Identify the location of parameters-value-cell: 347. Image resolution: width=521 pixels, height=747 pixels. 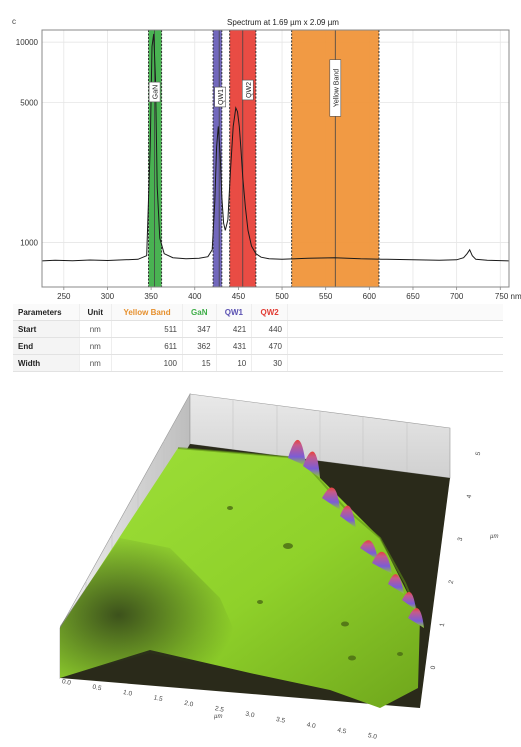
(199, 329).